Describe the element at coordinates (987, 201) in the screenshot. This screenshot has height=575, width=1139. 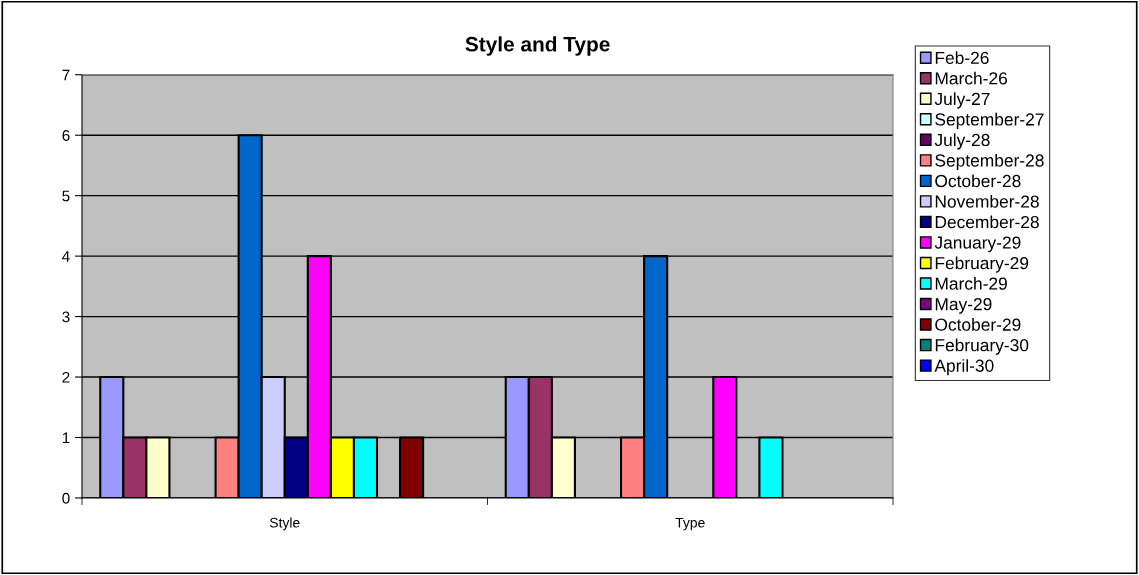
I see `legend-label: November-28` at that location.